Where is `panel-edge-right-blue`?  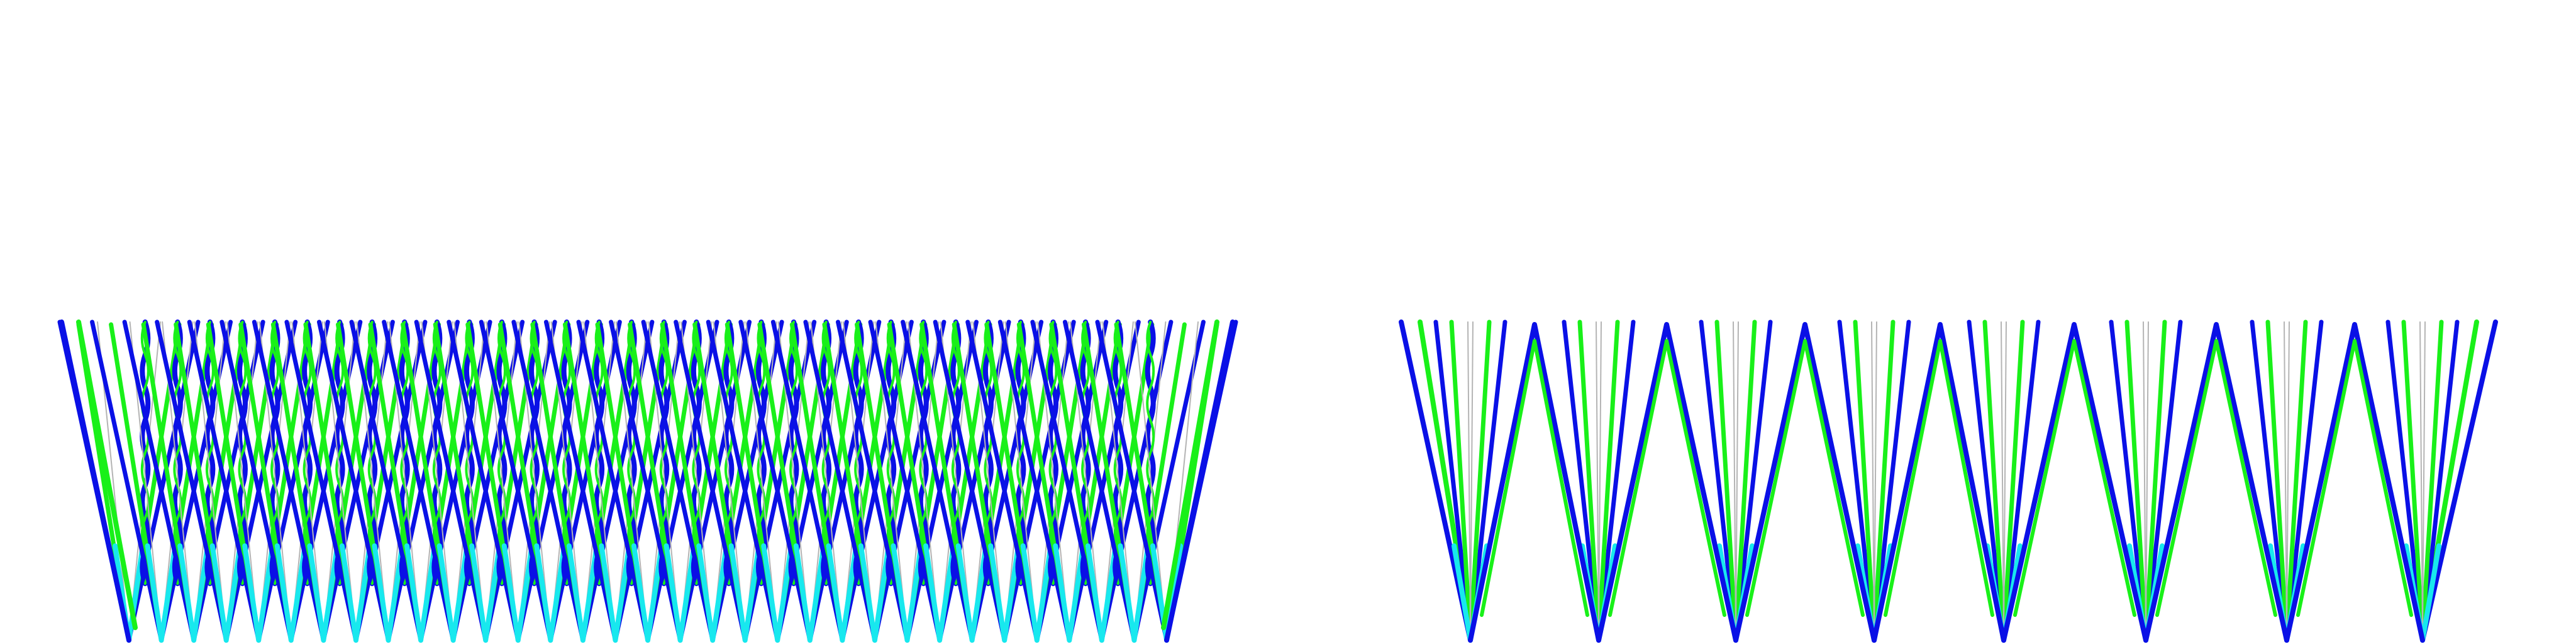
panel-edge-right-blue is located at coordinates (2459, 481).